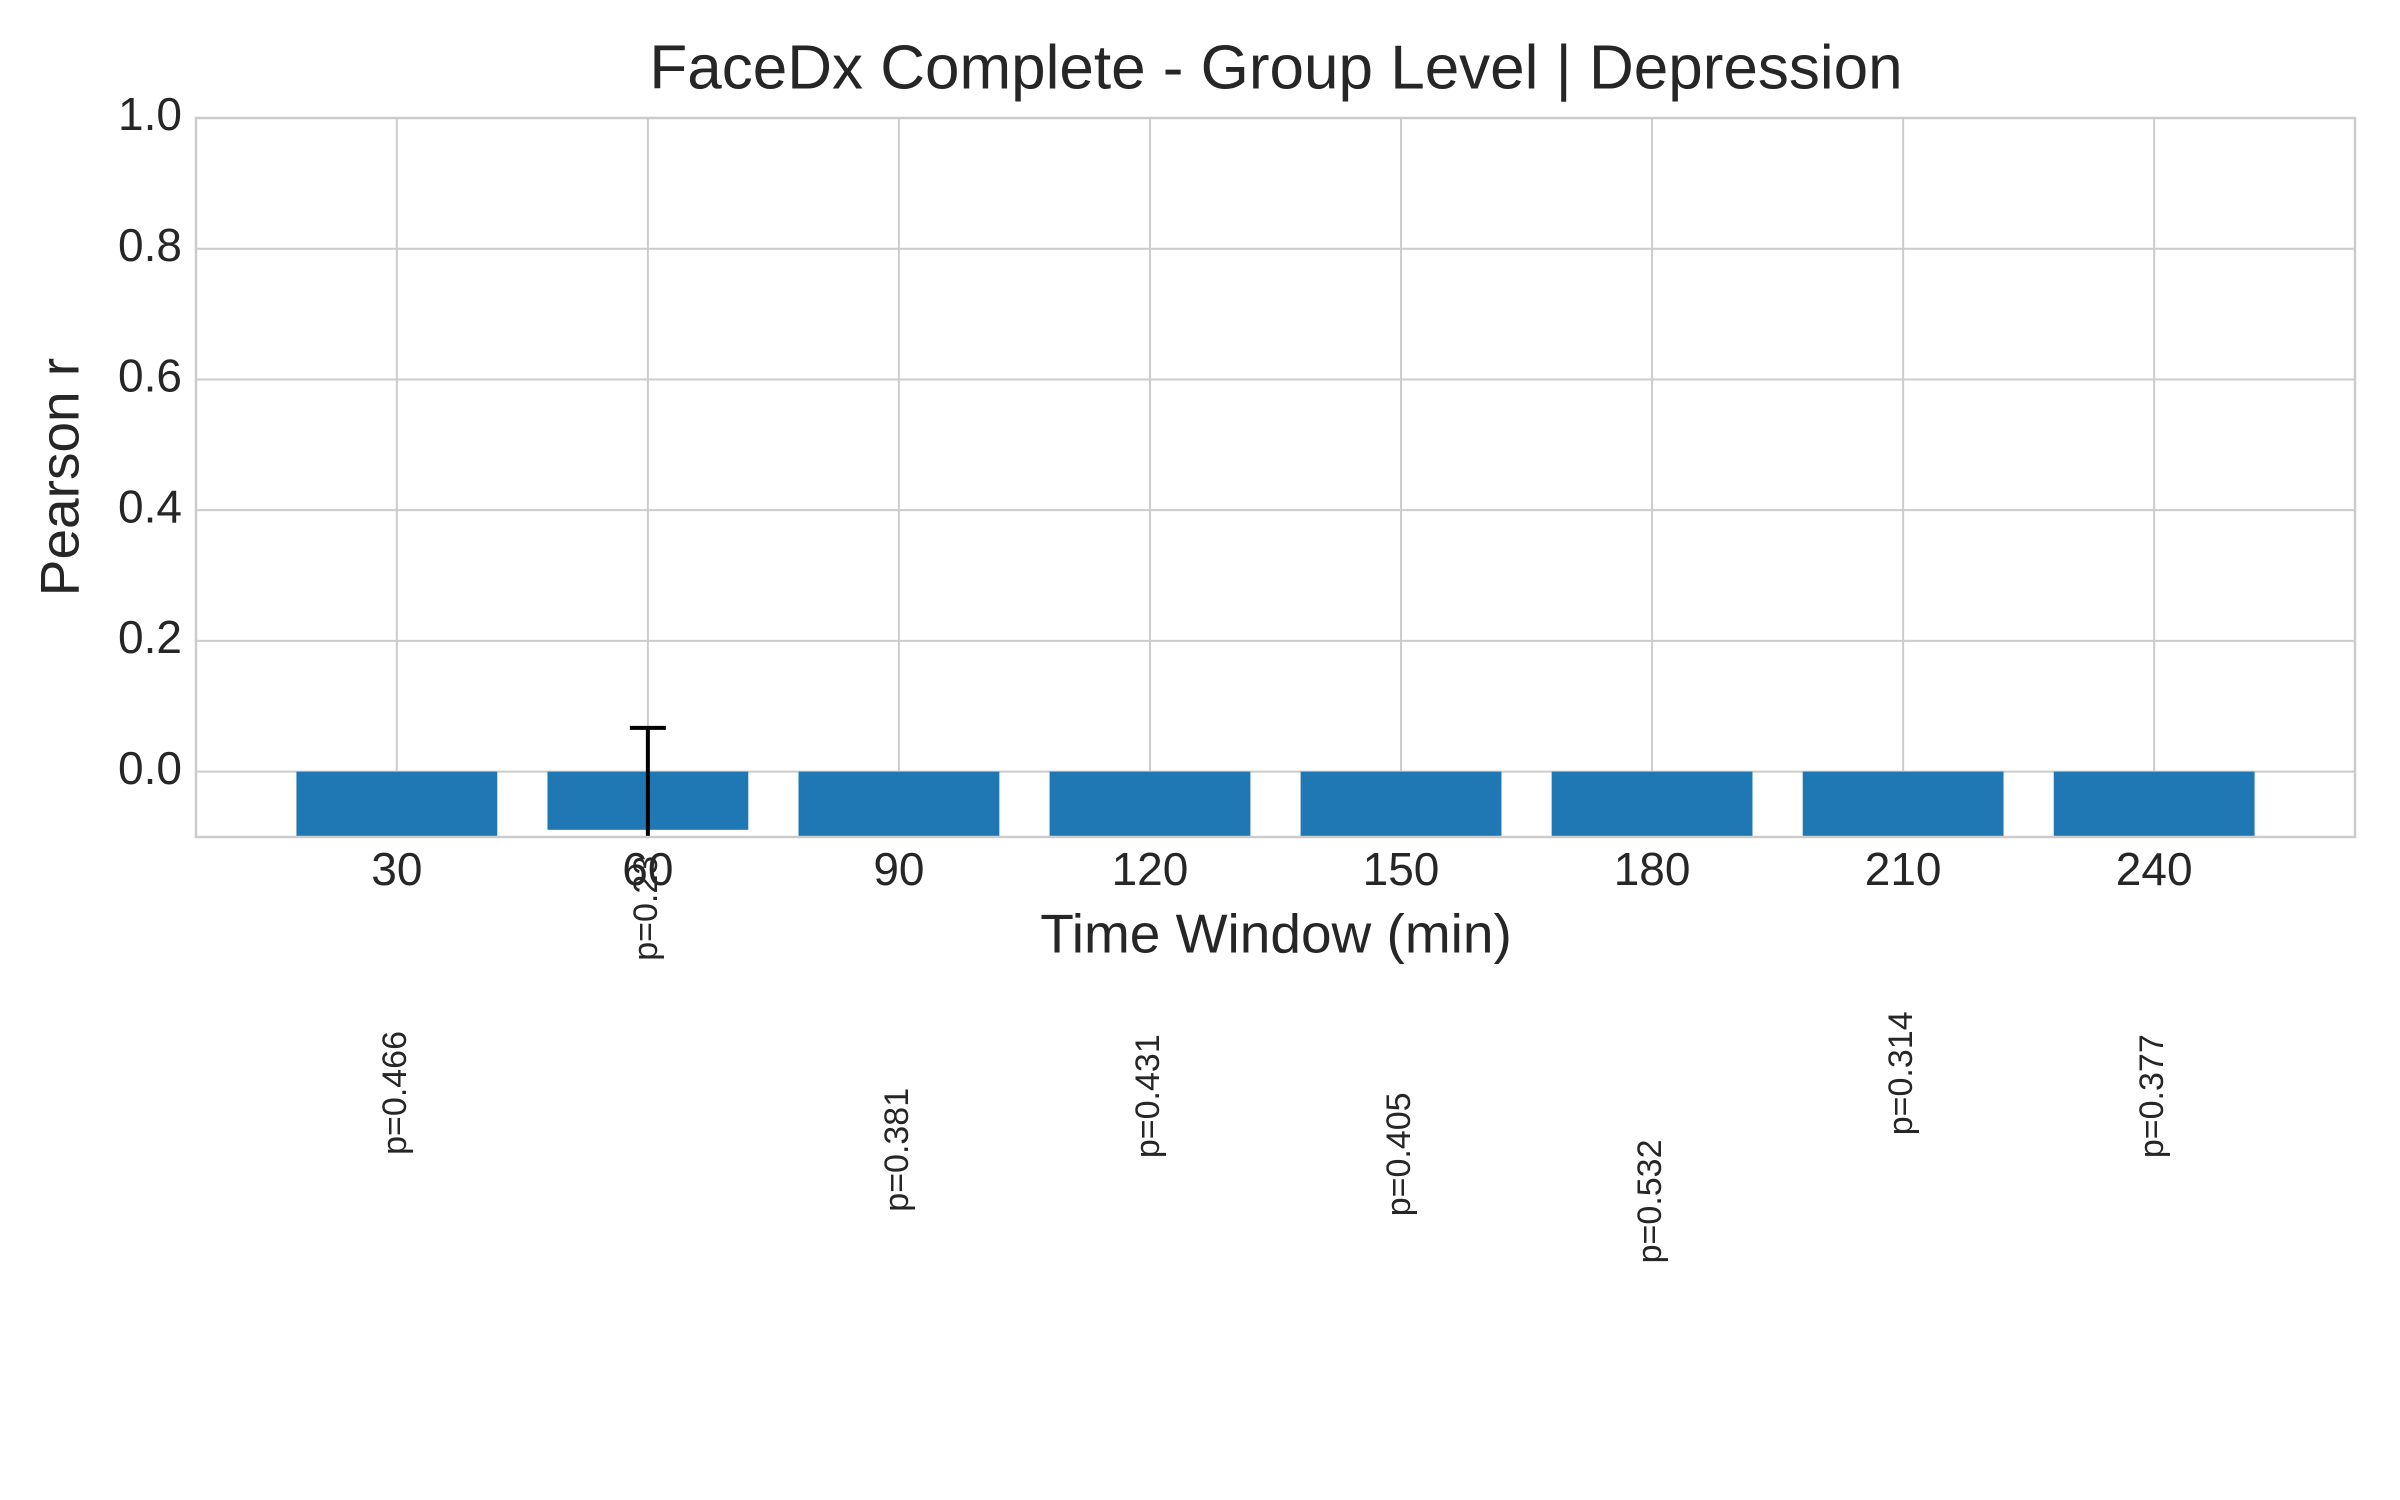 The height and width of the screenshot is (1500, 2400). Describe the element at coordinates (396, 869) in the screenshot. I see `x-tick-label: 30` at that location.